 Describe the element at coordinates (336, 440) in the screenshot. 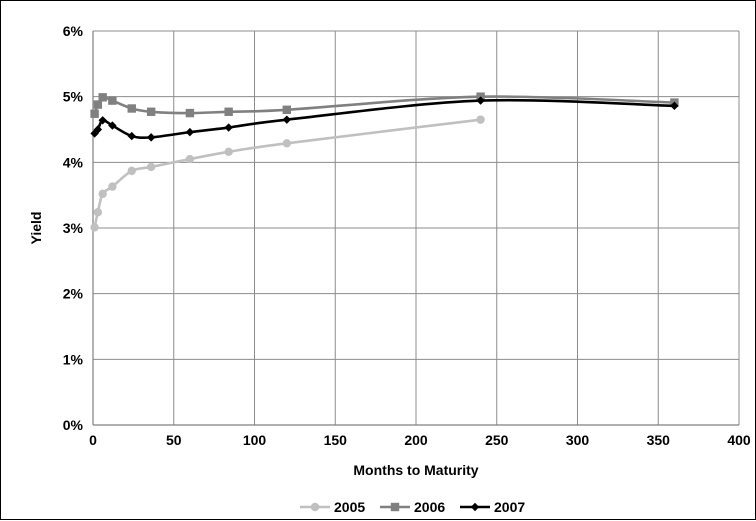

I see `x-tick-label: 150` at that location.